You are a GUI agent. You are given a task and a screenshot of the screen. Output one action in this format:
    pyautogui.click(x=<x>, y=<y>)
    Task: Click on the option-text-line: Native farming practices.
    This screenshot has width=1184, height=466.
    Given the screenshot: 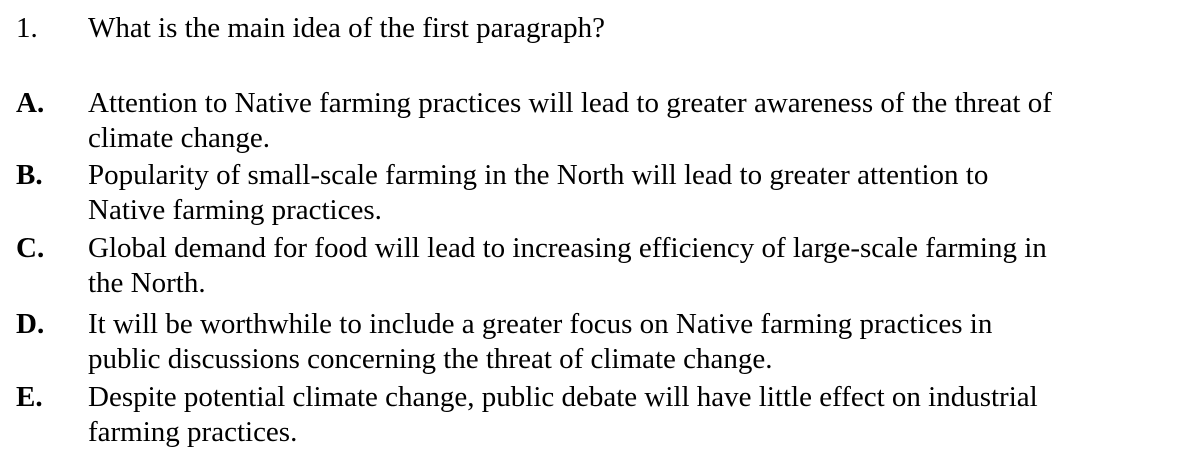 What is the action you would take?
    pyautogui.click(x=235, y=210)
    